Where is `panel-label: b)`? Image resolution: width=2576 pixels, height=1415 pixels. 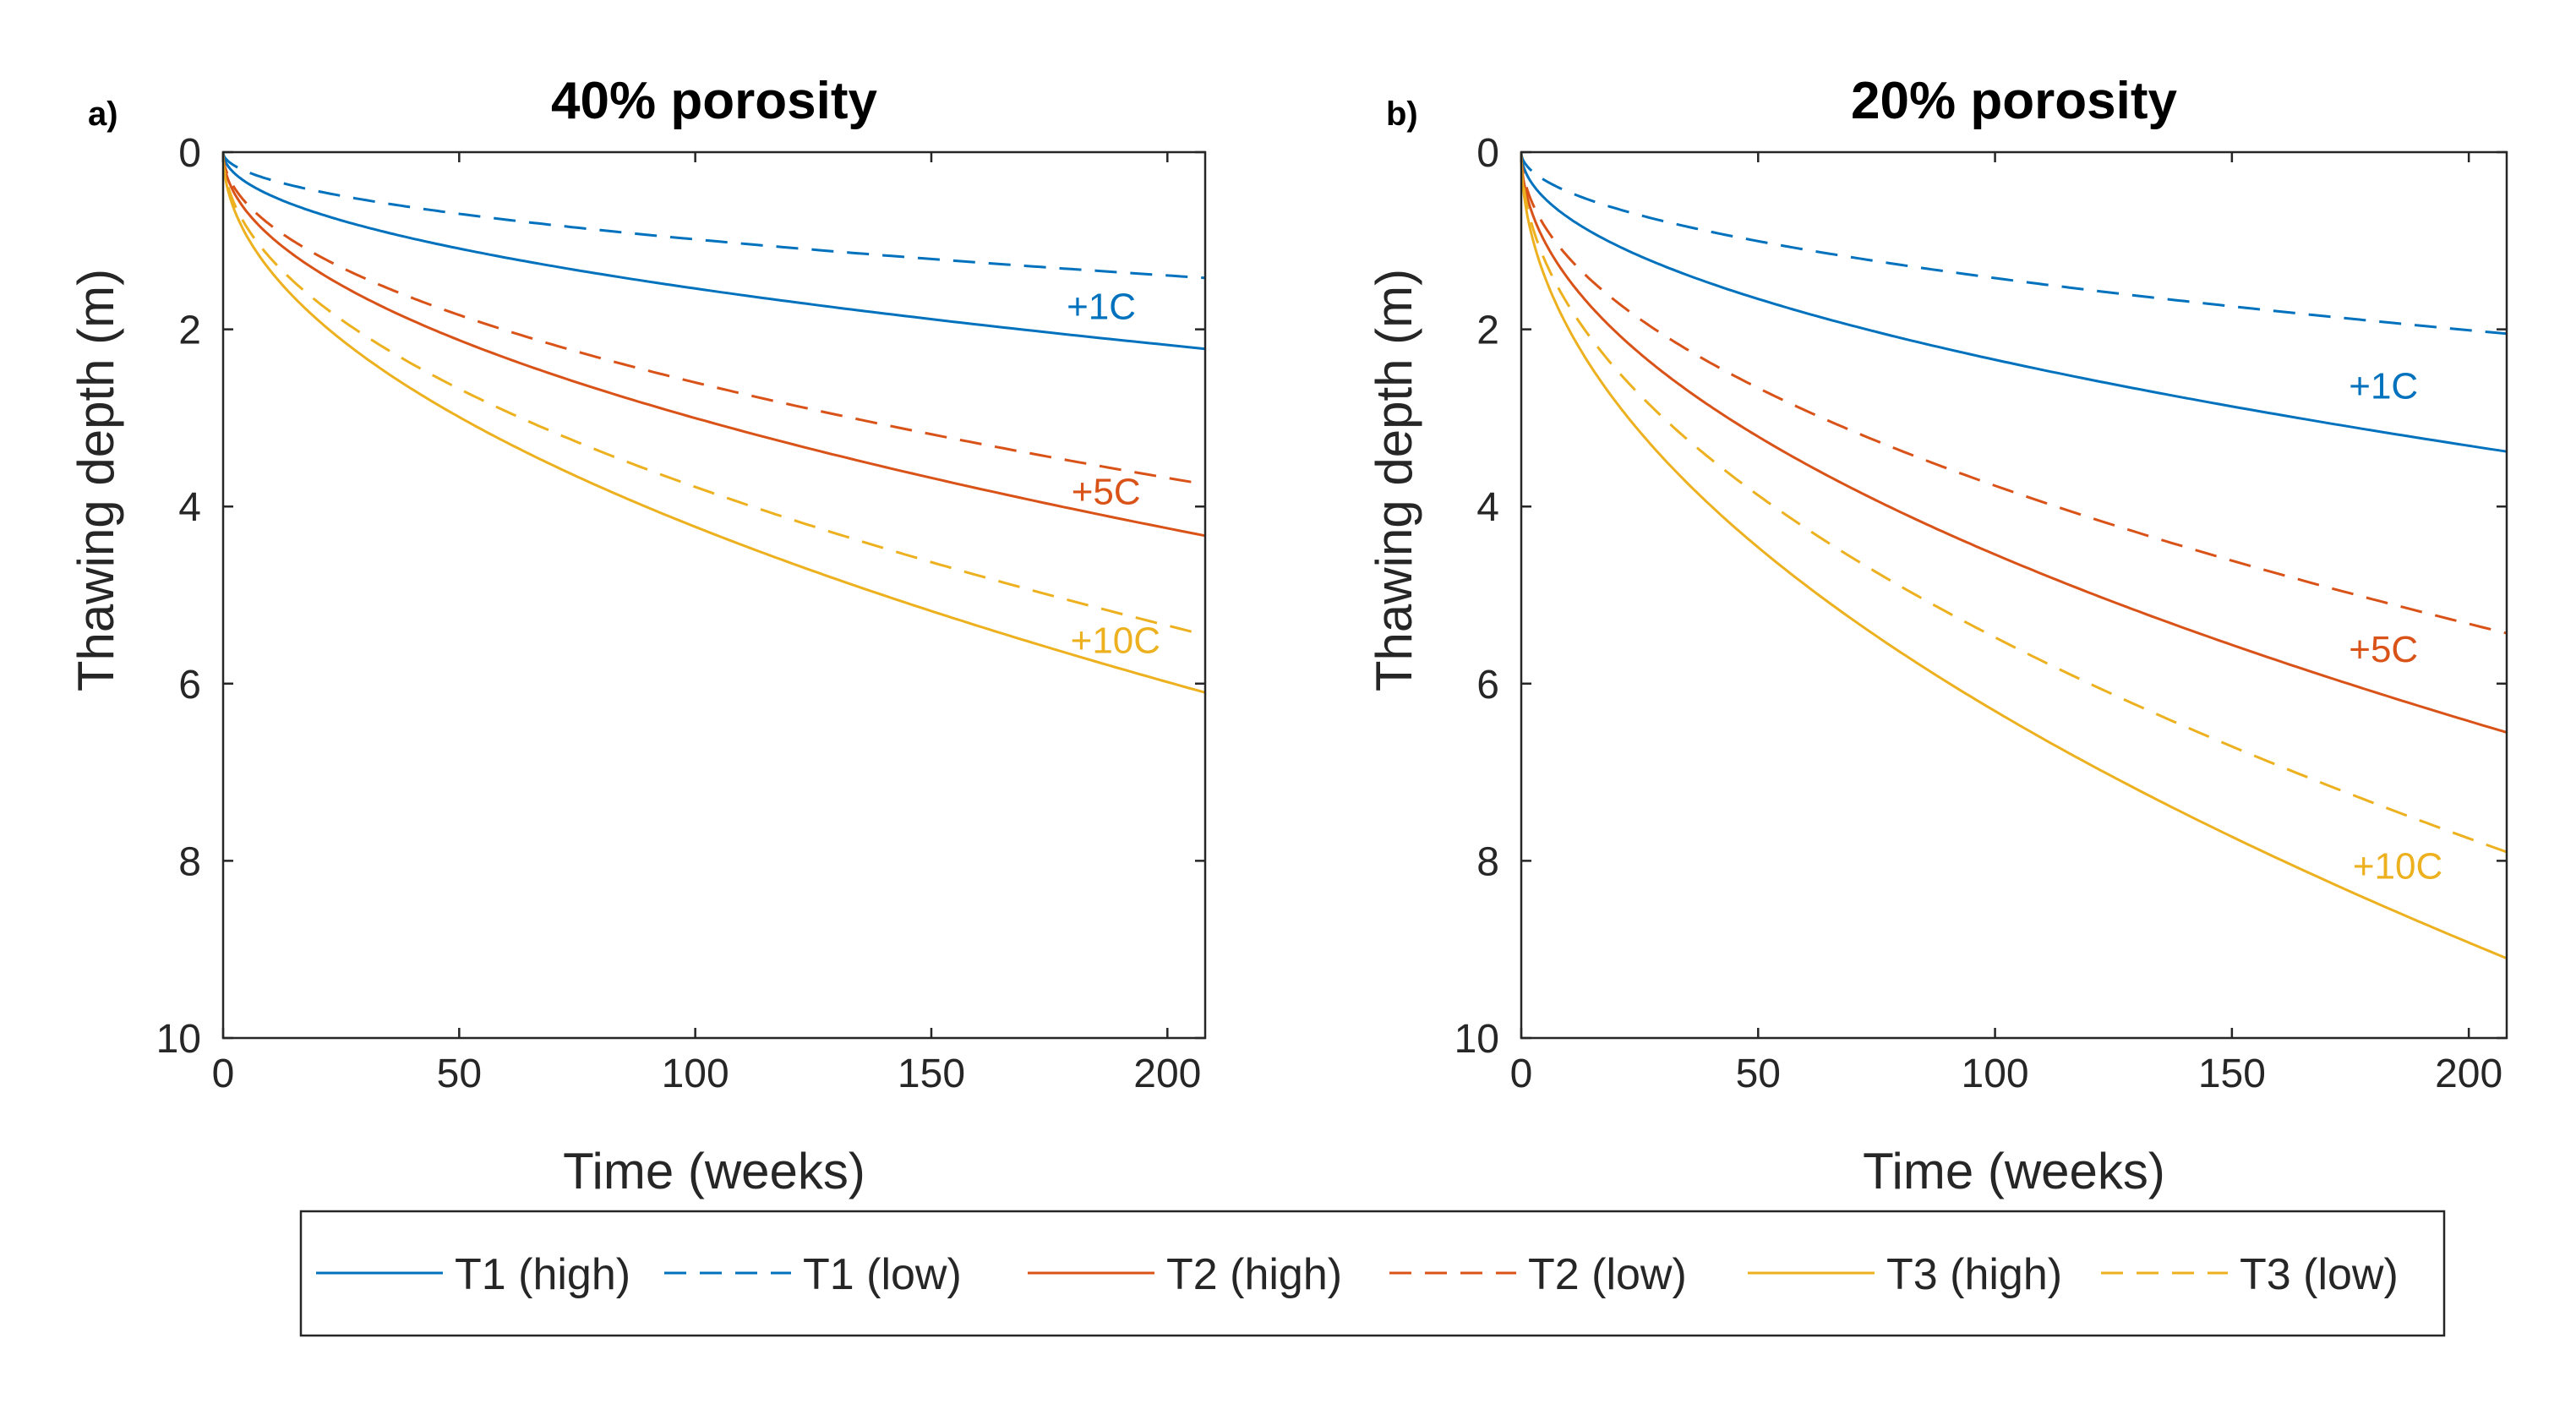 panel-label: b) is located at coordinates (1402, 114).